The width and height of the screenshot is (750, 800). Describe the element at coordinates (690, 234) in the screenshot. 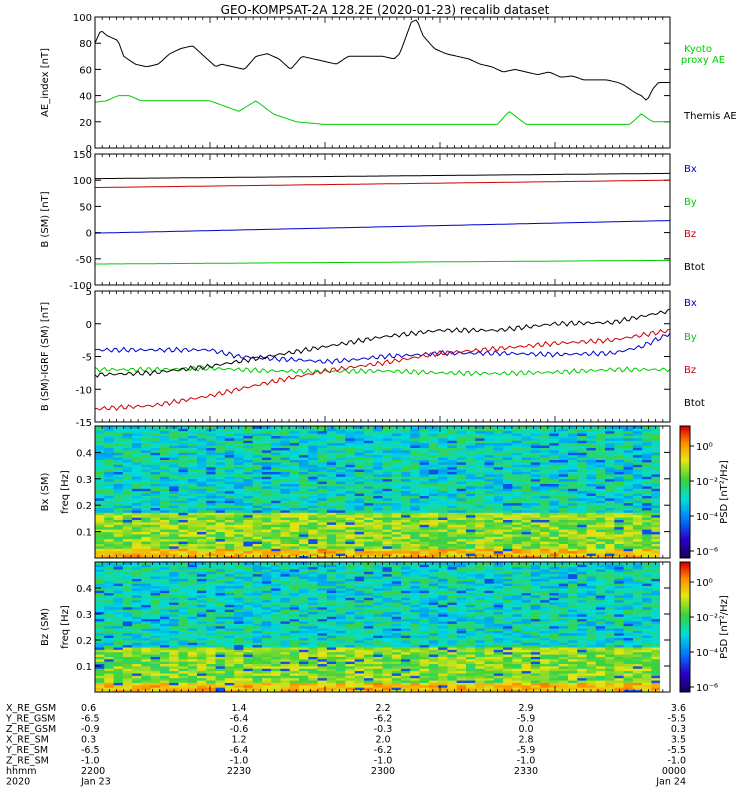

I see `legend-bz: Bz` at that location.